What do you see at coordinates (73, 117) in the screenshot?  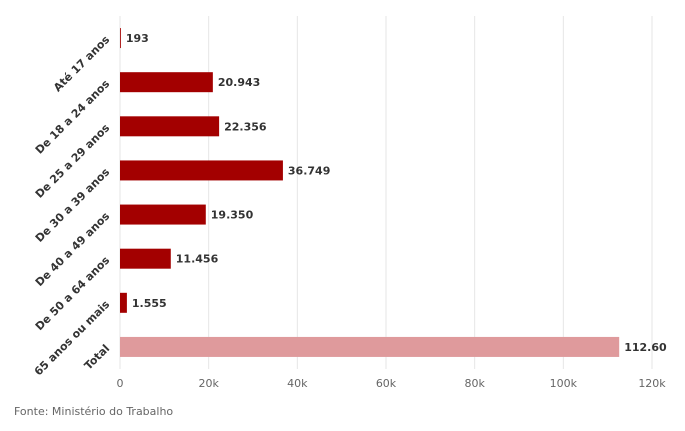 I see `y-tick-label: De 18 a 24 anos` at bounding box center [73, 117].